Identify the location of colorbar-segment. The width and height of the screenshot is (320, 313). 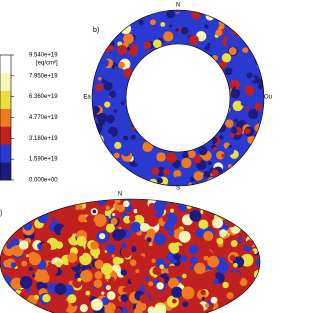
(5, 171).